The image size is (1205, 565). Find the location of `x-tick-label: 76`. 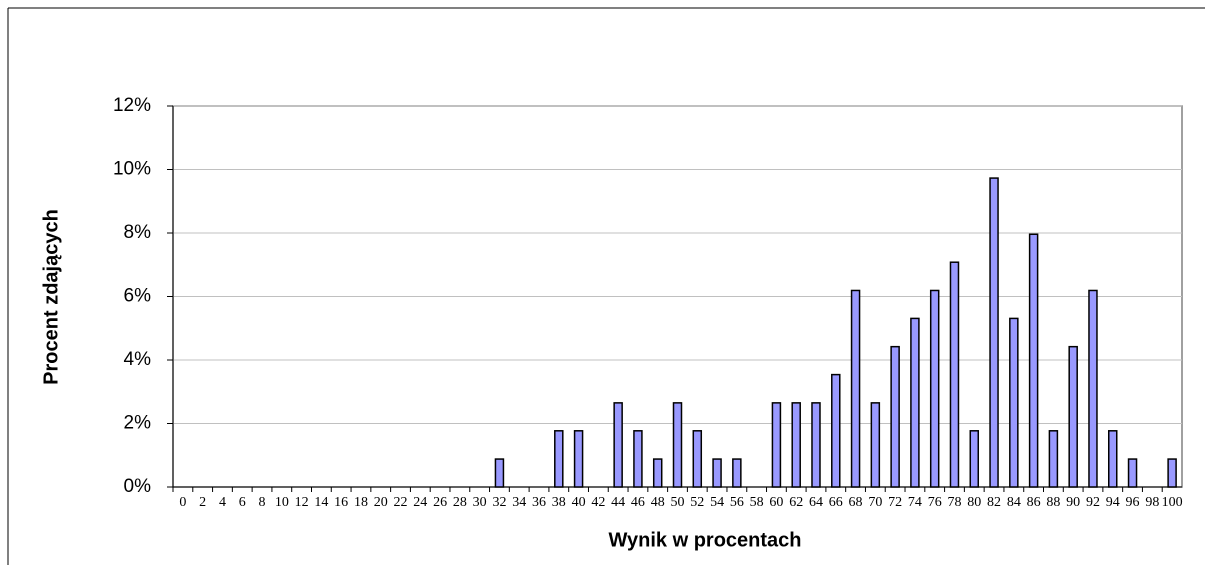

x-tick-label: 76 is located at coordinates (935, 502).